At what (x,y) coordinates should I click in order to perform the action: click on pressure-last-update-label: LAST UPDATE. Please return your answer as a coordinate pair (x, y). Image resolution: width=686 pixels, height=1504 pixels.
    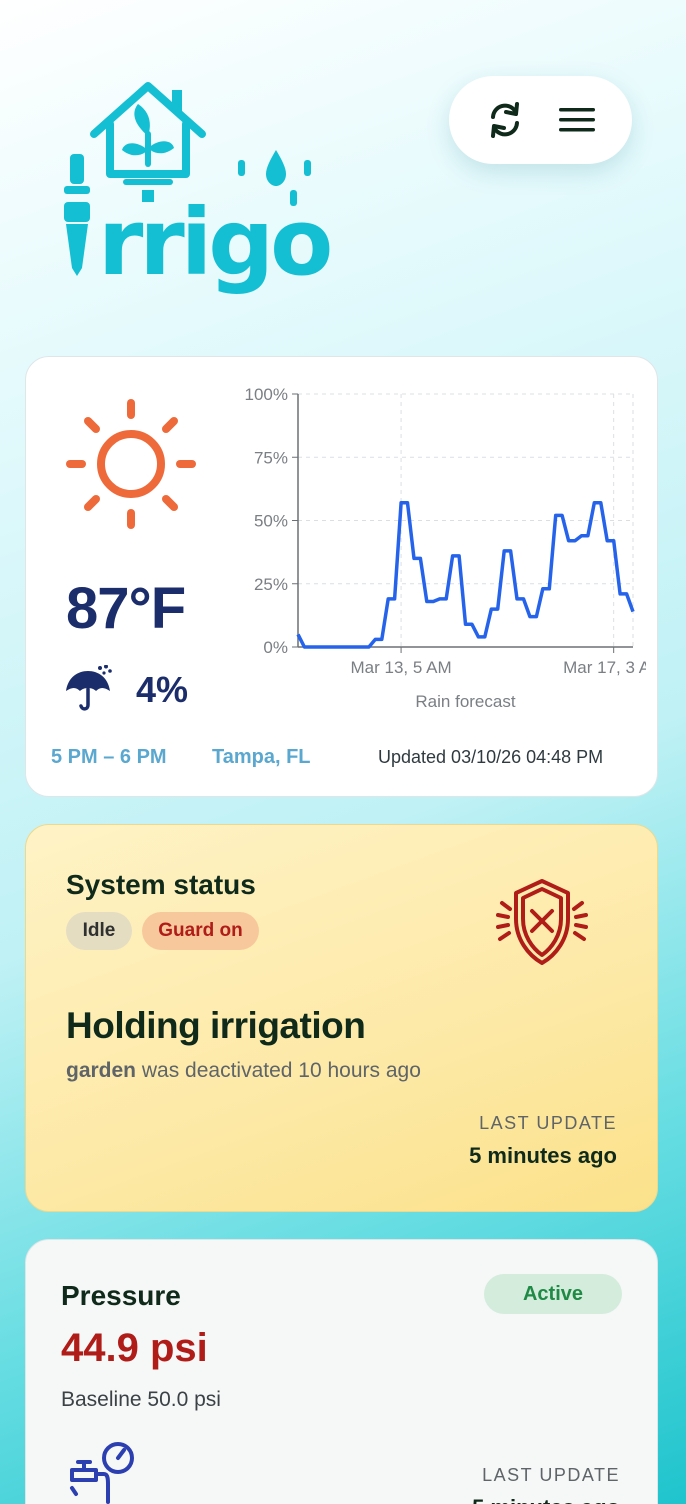
    Looking at the image, I should click on (551, 1475).